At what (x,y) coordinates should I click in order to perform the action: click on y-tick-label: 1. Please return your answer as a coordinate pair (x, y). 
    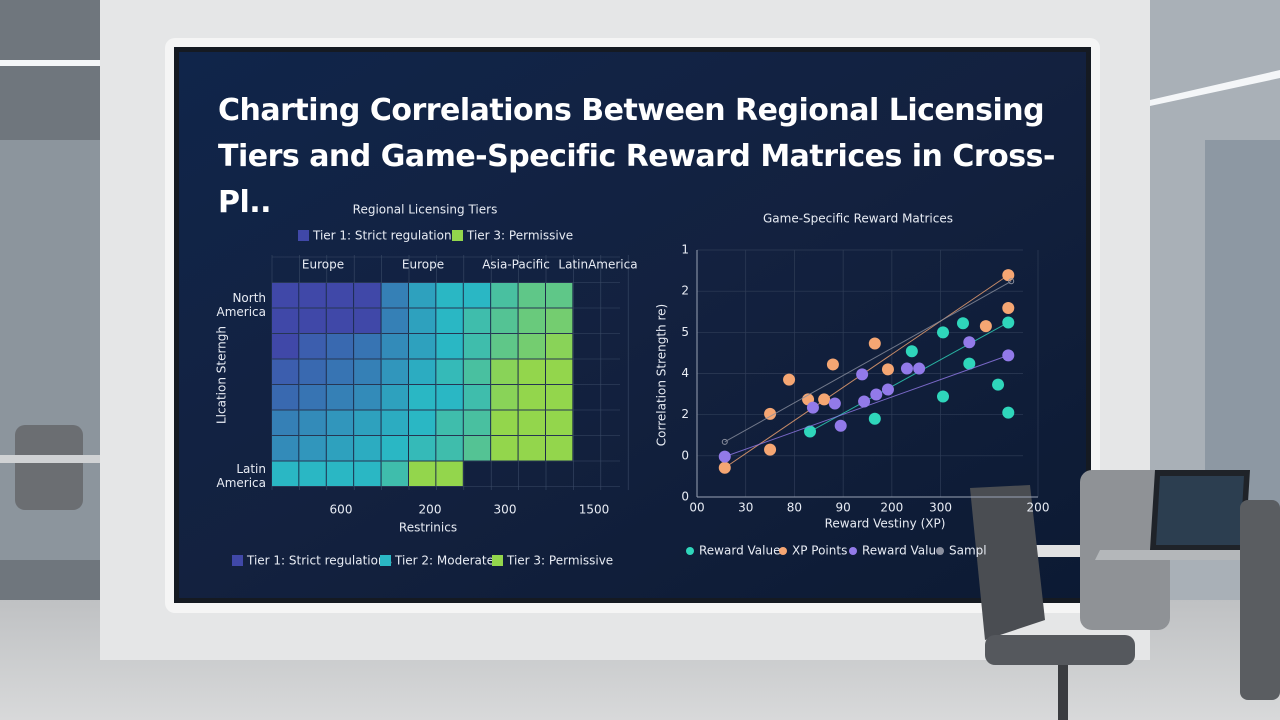
    Looking at the image, I should click on (685, 250).